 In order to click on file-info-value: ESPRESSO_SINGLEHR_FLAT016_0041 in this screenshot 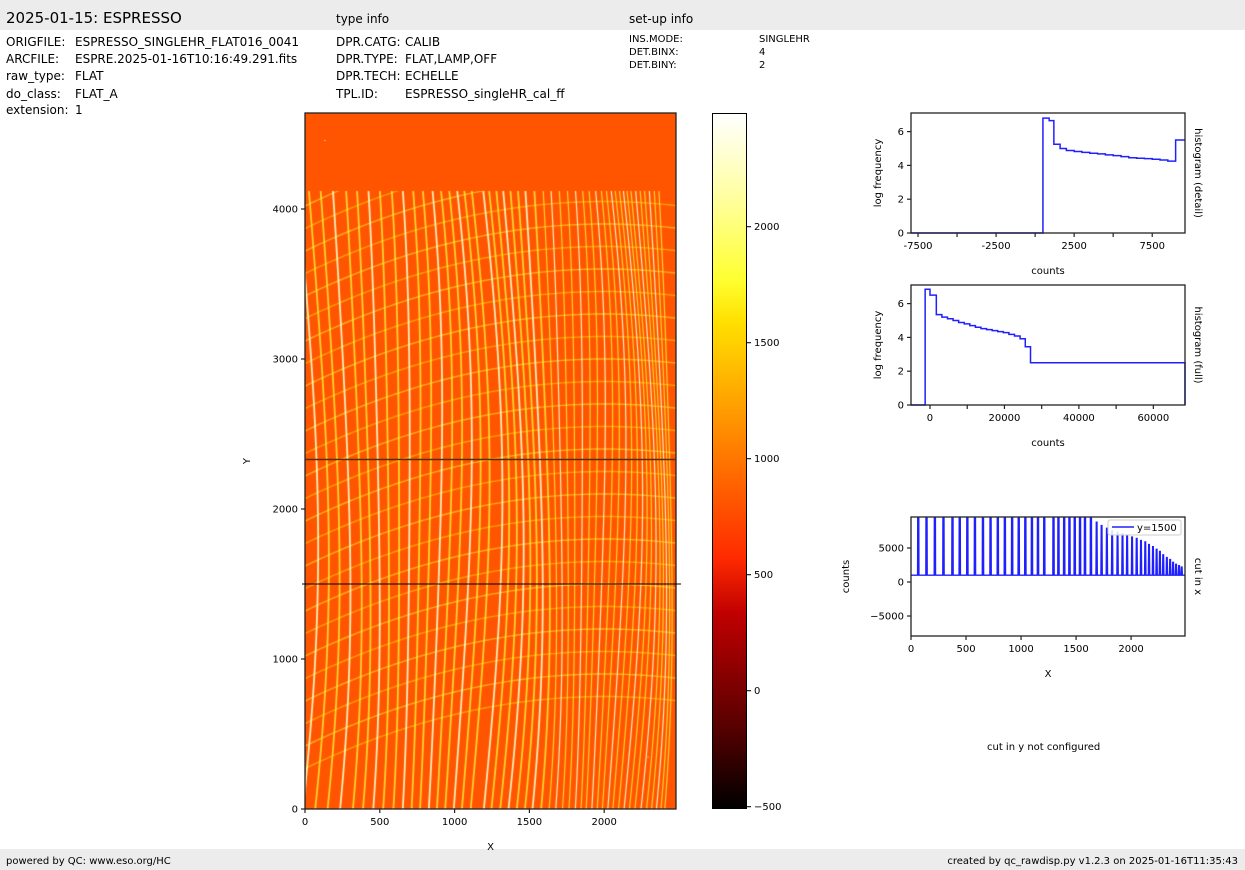, I will do `click(187, 42)`.